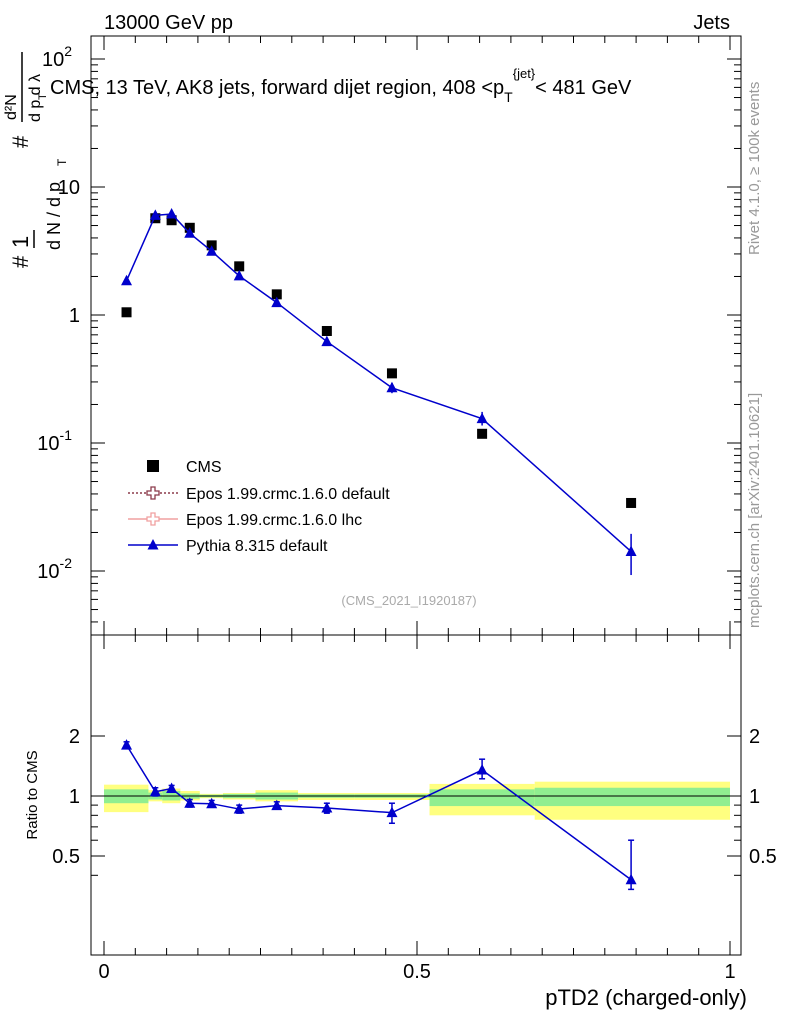 The width and height of the screenshot is (786, 1024). Describe the element at coordinates (204, 467) in the screenshot. I see `legend-label: CMS` at that location.